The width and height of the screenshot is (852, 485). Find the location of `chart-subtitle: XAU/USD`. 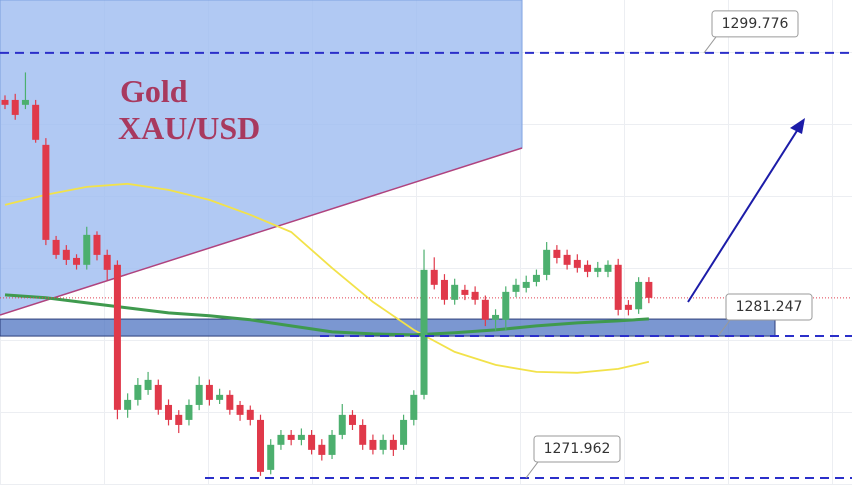

chart-subtitle: XAU/USD is located at coordinates (189, 128).